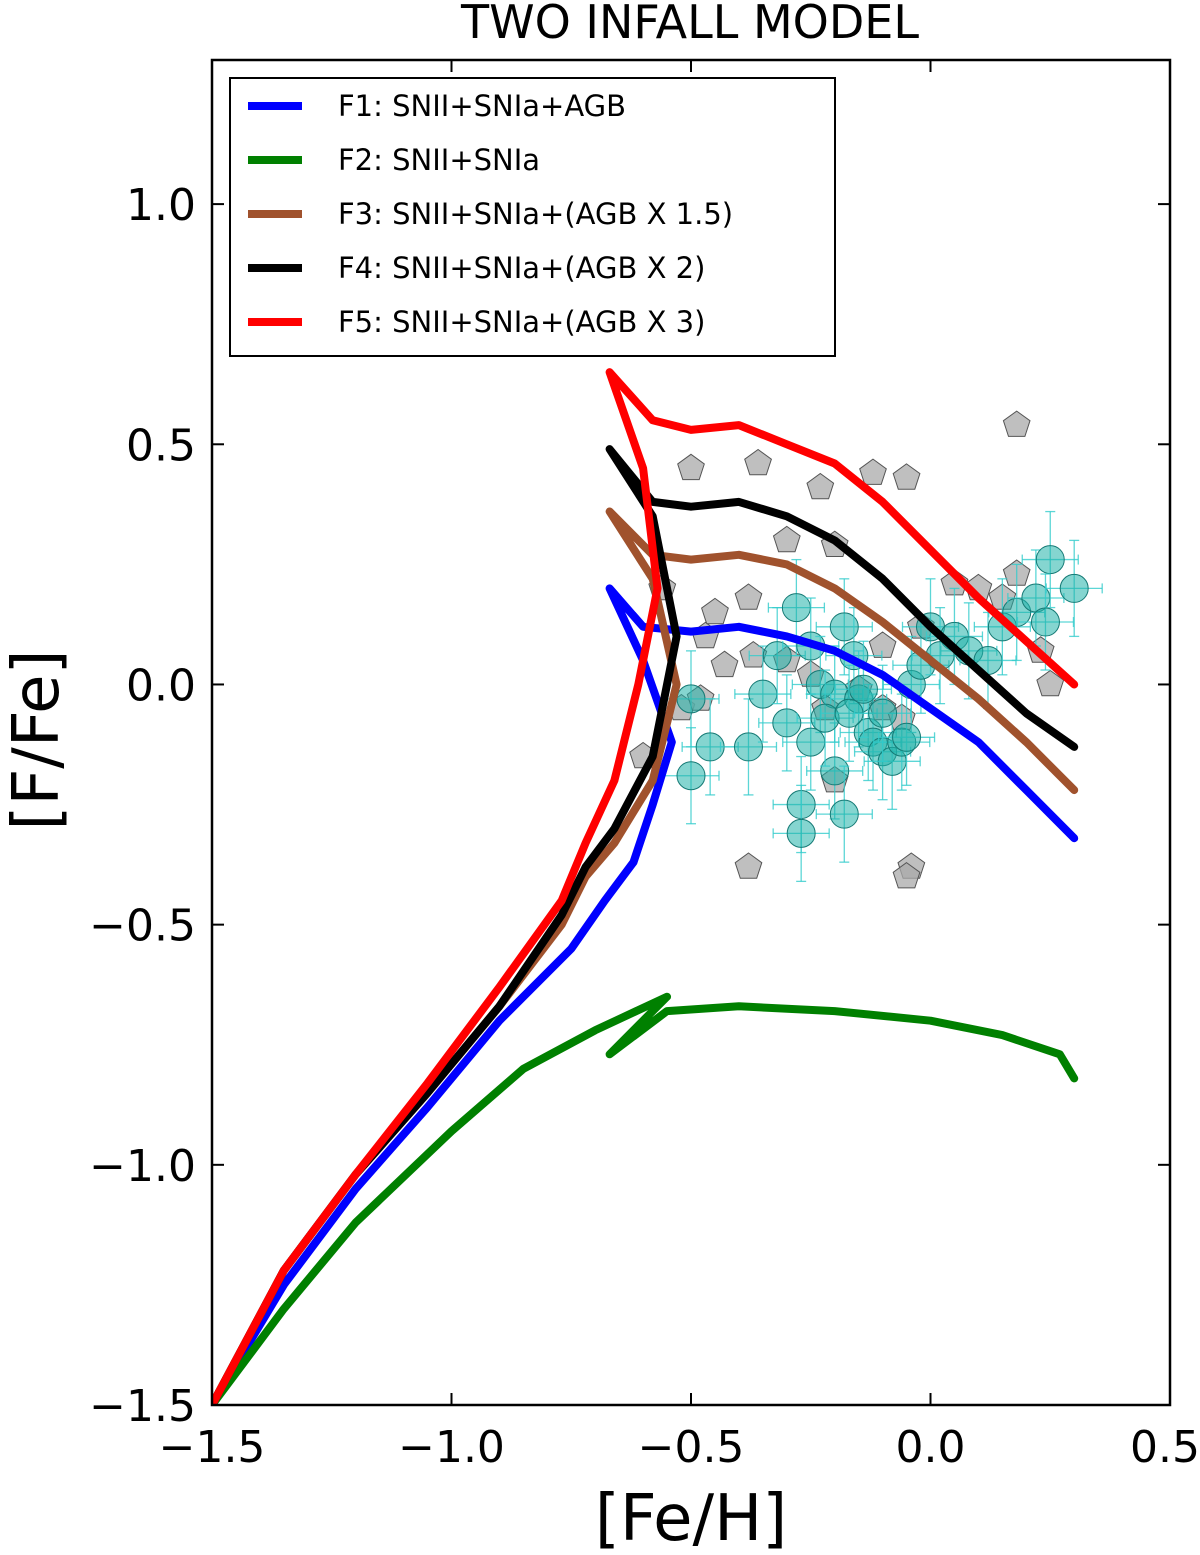 This screenshot has height=1555, width=1200. What do you see at coordinates (521, 268) in the screenshot?
I see `legend-label-f4: F4: SNII+SNIa+(AGB X 2)` at bounding box center [521, 268].